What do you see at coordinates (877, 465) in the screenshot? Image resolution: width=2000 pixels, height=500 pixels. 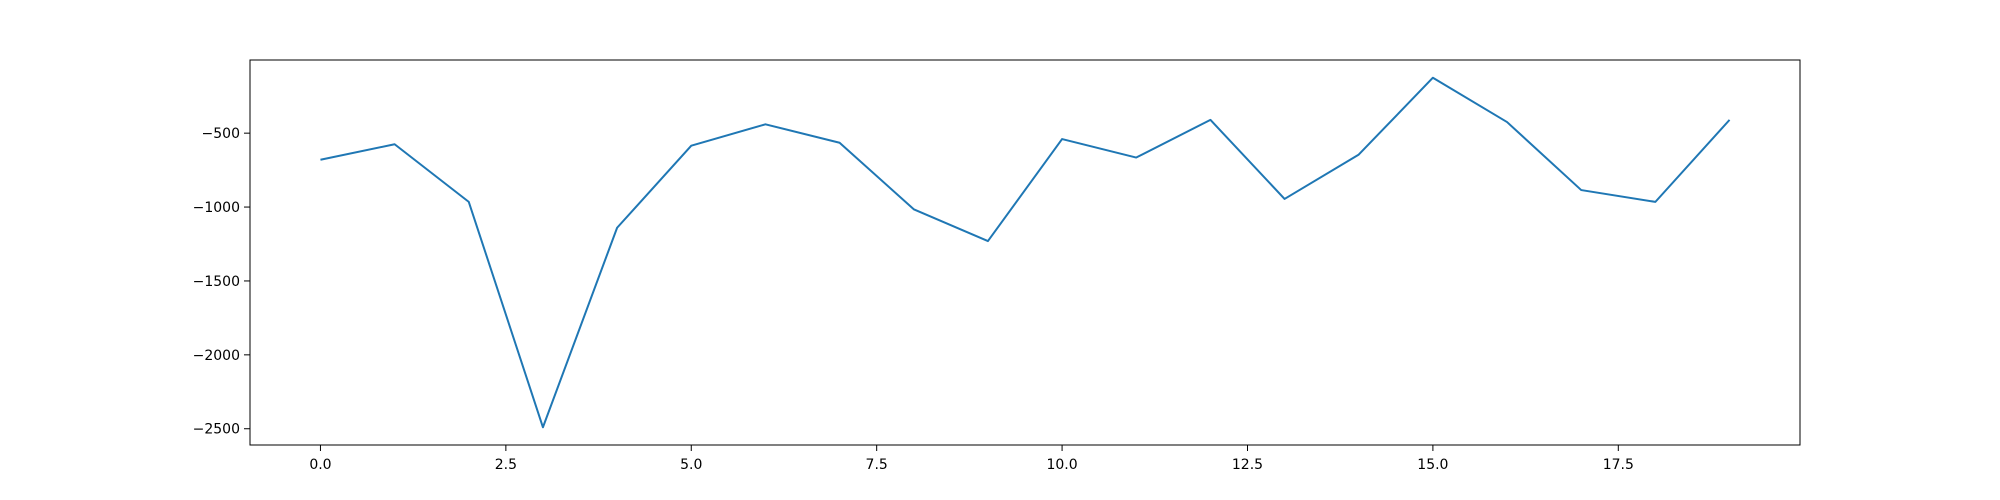 I see `x-tick-label: 7.5` at bounding box center [877, 465].